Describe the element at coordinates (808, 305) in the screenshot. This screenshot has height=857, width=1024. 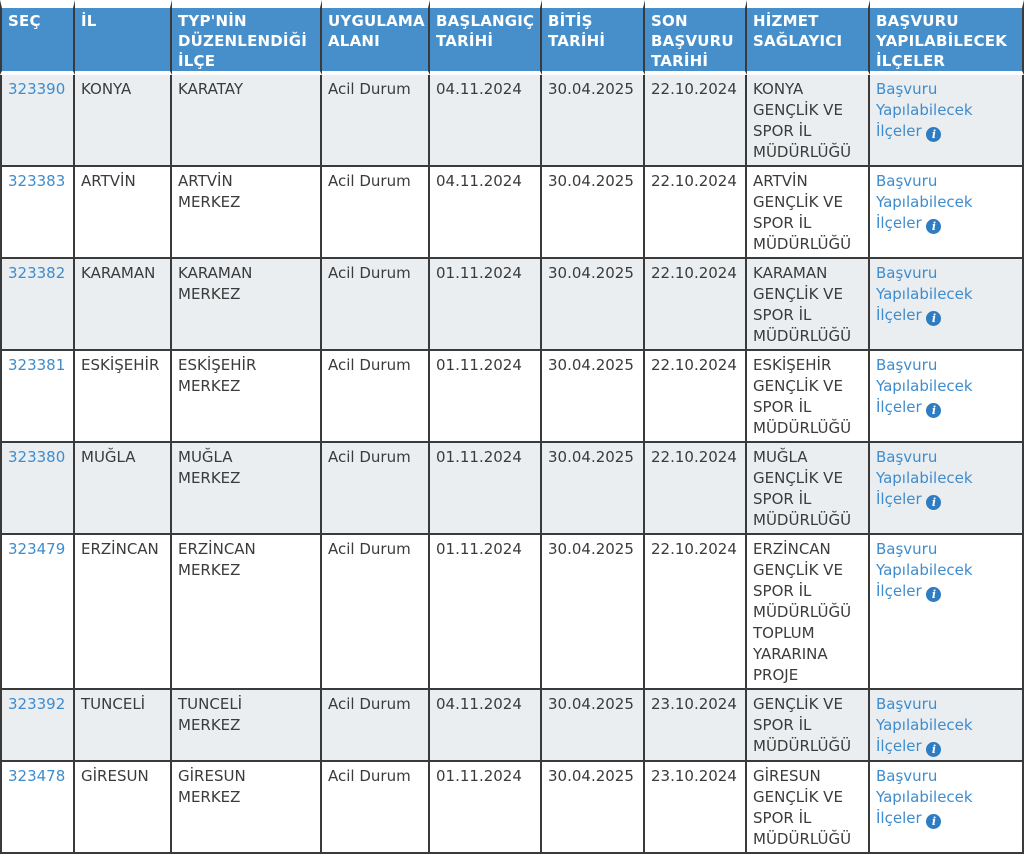
I see `cell-hizmet-saglayici: KARAMAN GENÇLİK VE SPOR İL MÜDÜRLÜĞÜ` at that location.